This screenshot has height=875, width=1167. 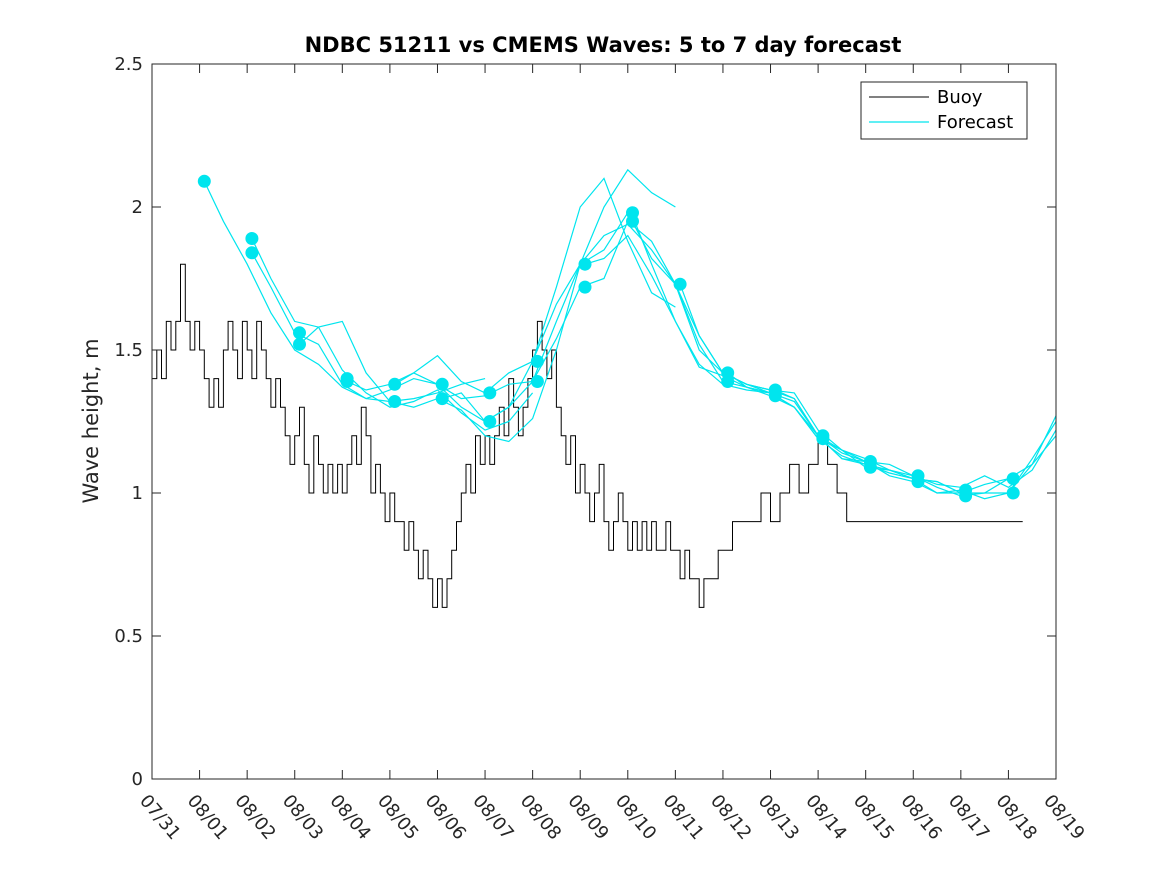 What do you see at coordinates (137, 779) in the screenshot?
I see `y-tick-label: 0` at bounding box center [137, 779].